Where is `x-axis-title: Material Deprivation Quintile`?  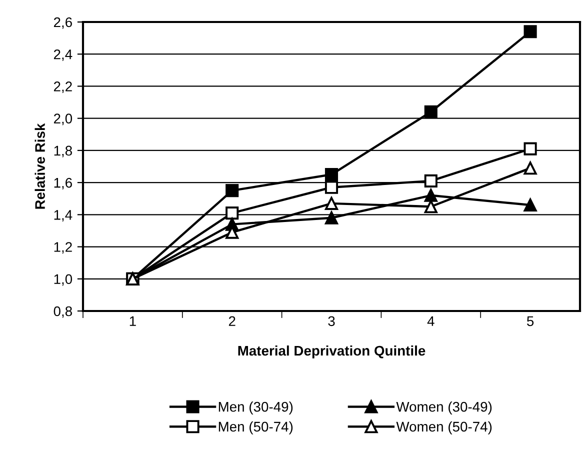 x-axis-title: Material Deprivation Quintile is located at coordinates (332, 351).